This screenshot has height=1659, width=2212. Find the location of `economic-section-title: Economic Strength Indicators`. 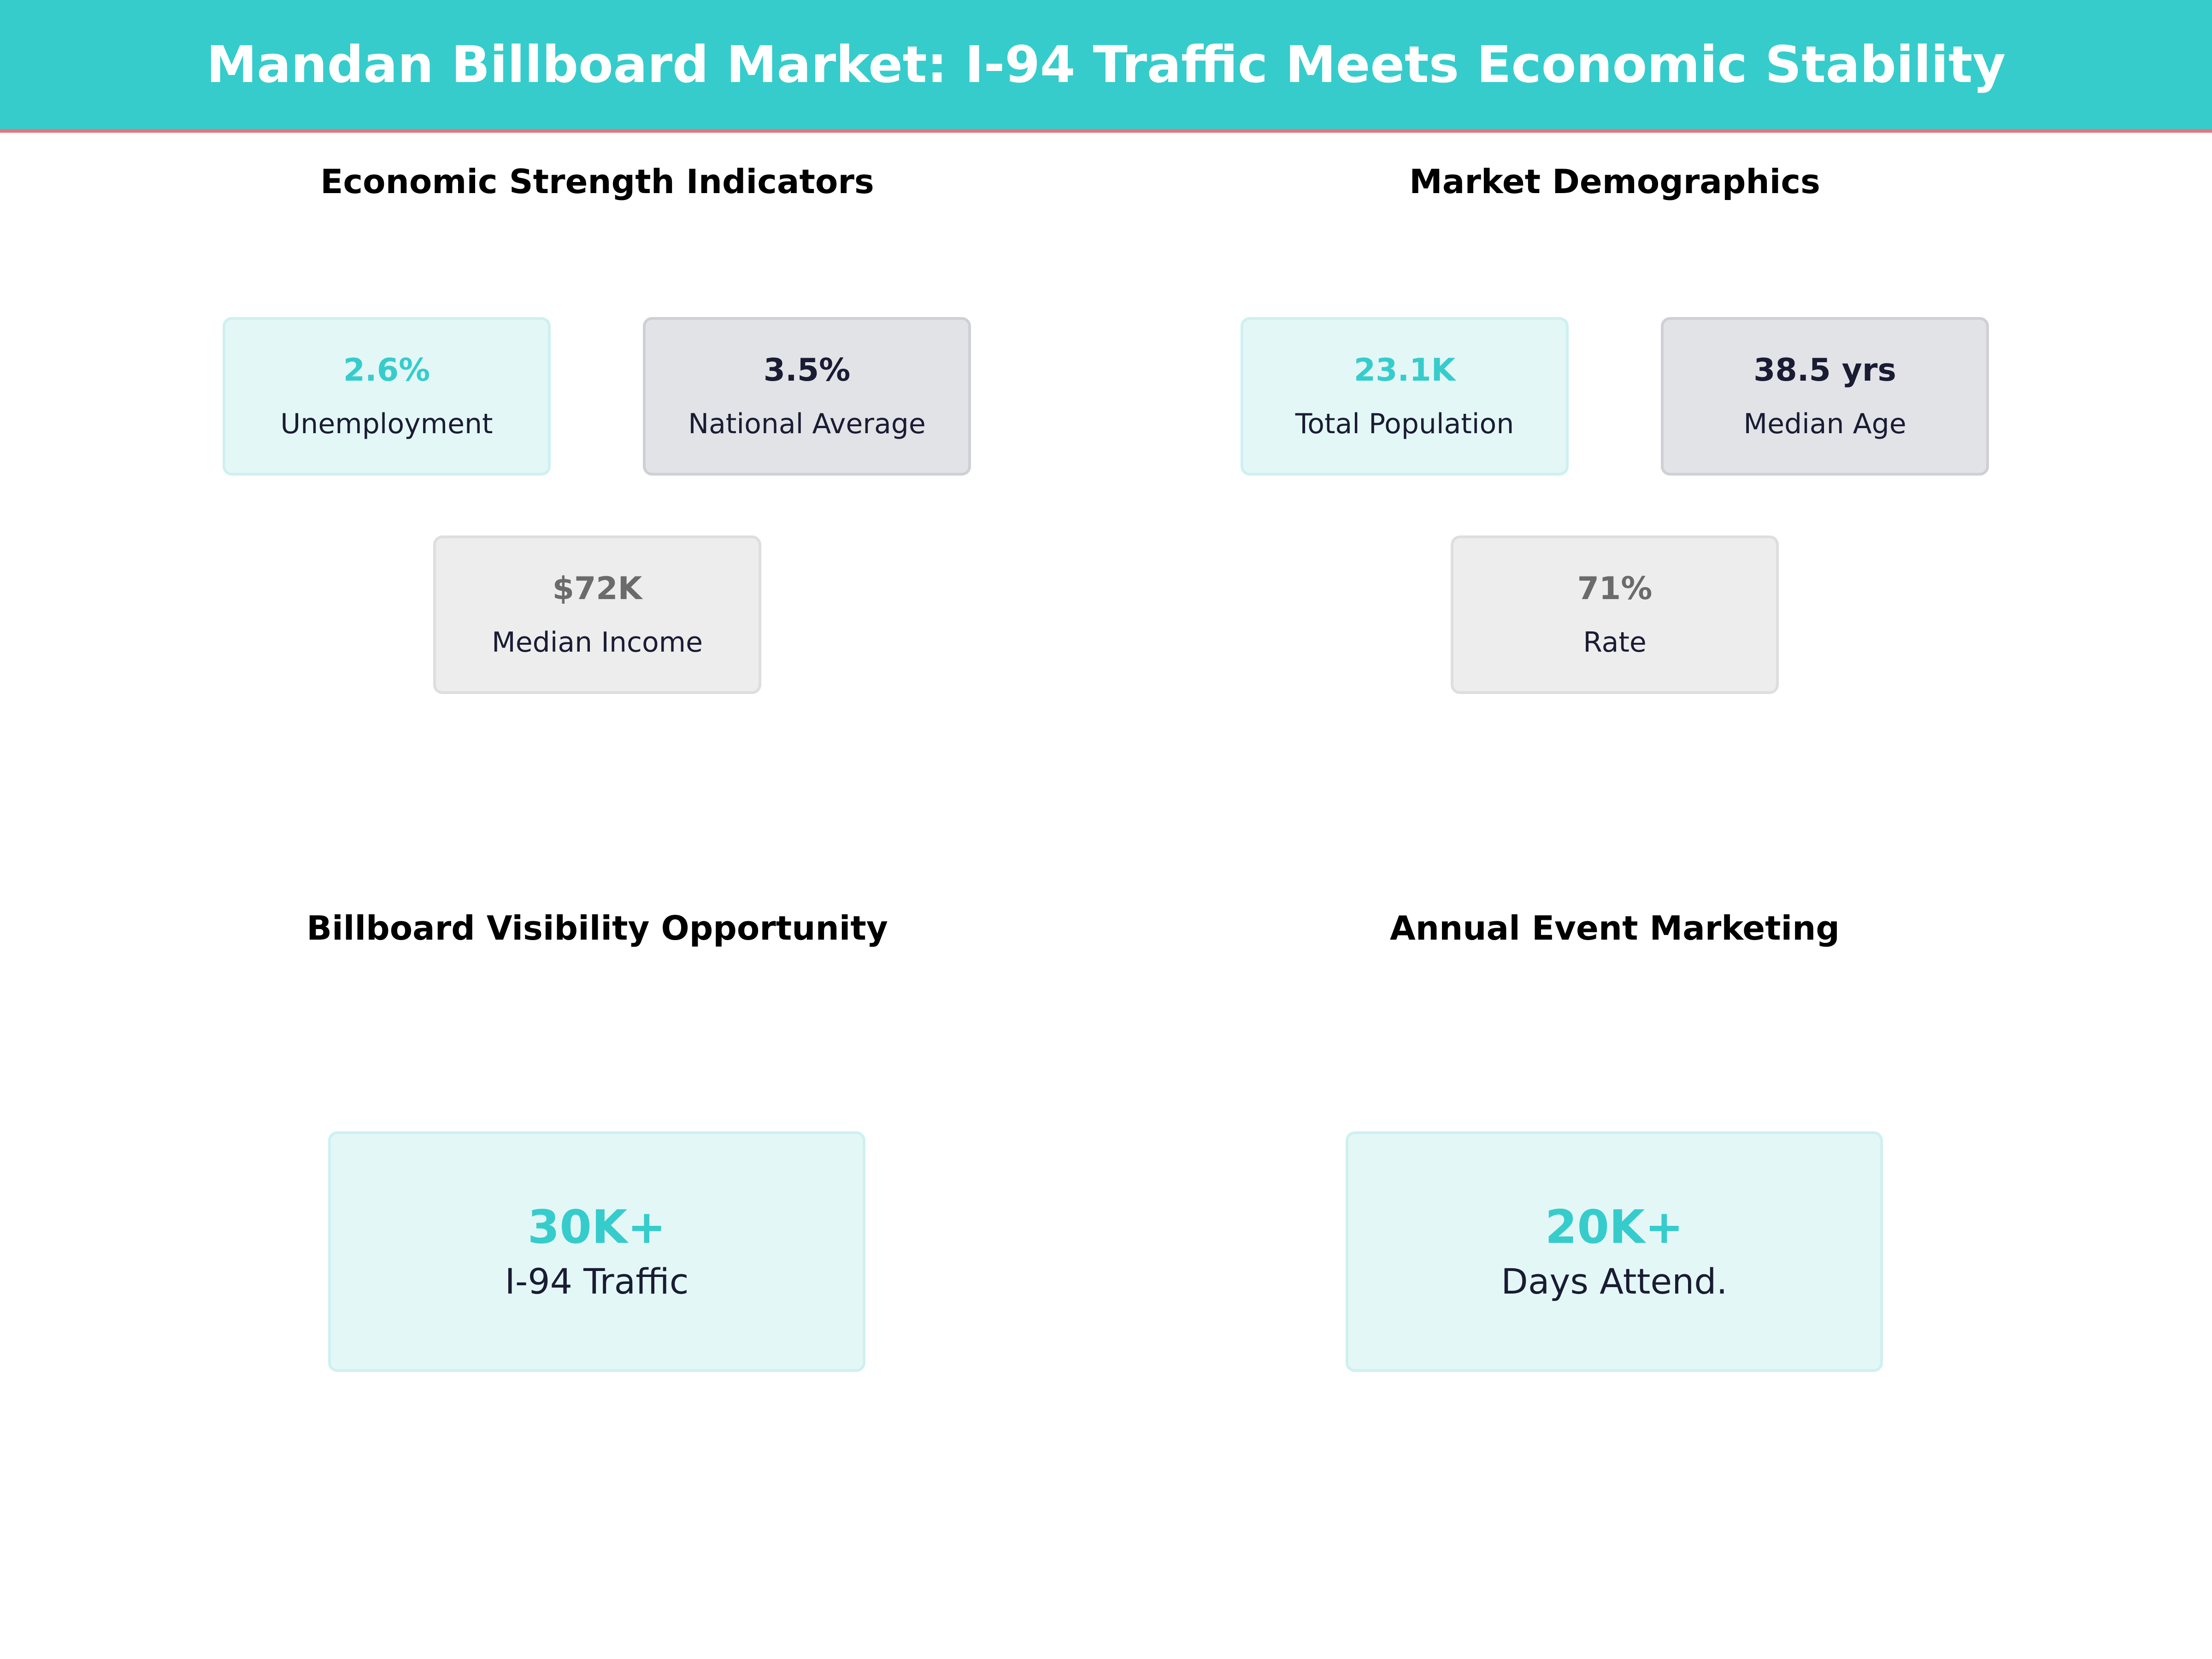

economic-section-title: Economic Strength Indicators is located at coordinates (597, 181).